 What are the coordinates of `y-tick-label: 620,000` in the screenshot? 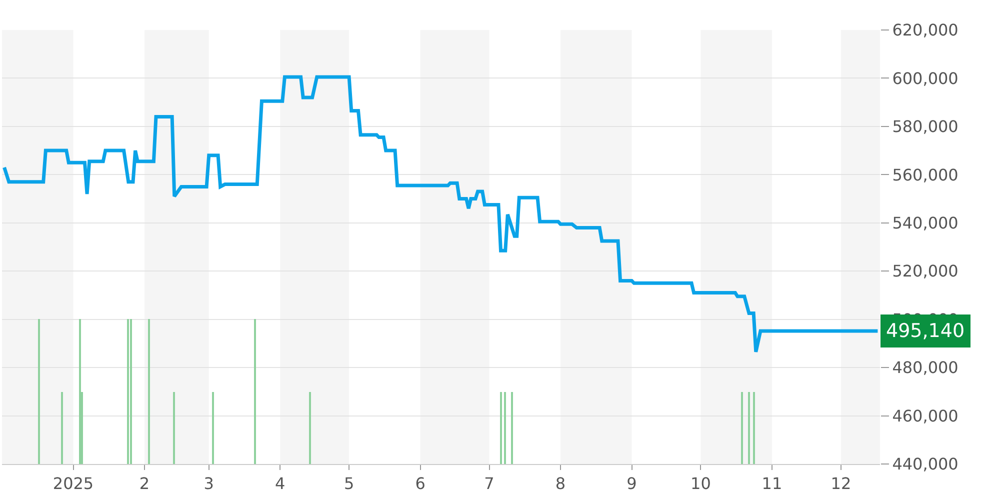 It's located at (925, 30).